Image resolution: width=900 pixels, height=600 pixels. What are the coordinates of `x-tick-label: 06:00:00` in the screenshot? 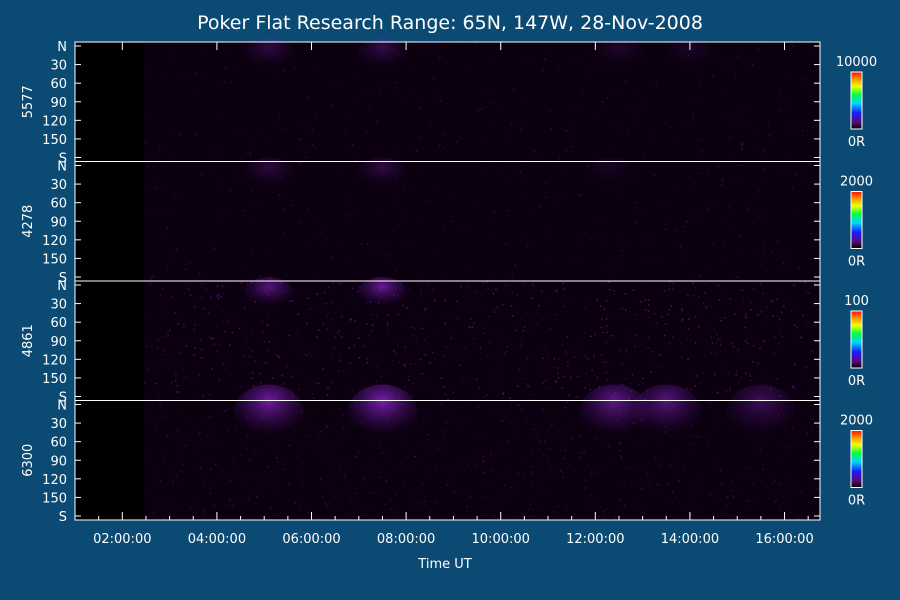 It's located at (311, 539).